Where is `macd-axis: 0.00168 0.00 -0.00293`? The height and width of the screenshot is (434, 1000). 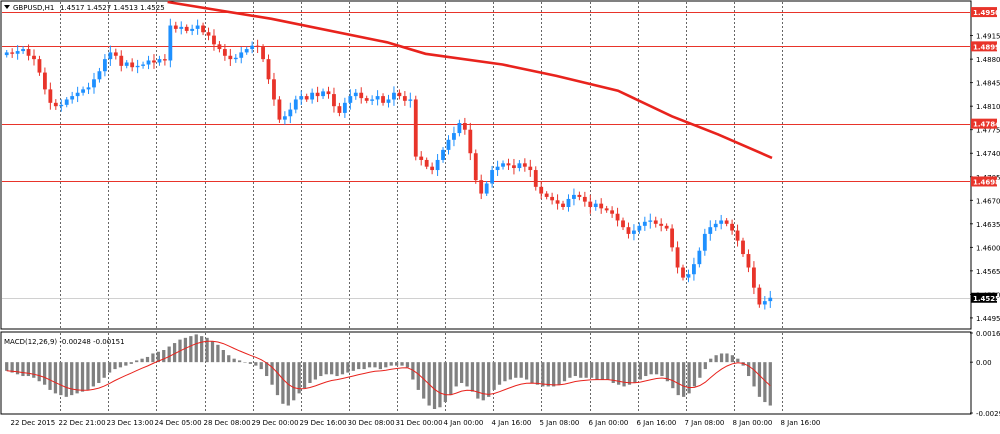 macd-axis: 0.00168 0.00 -0.00293 is located at coordinates (985, 374).